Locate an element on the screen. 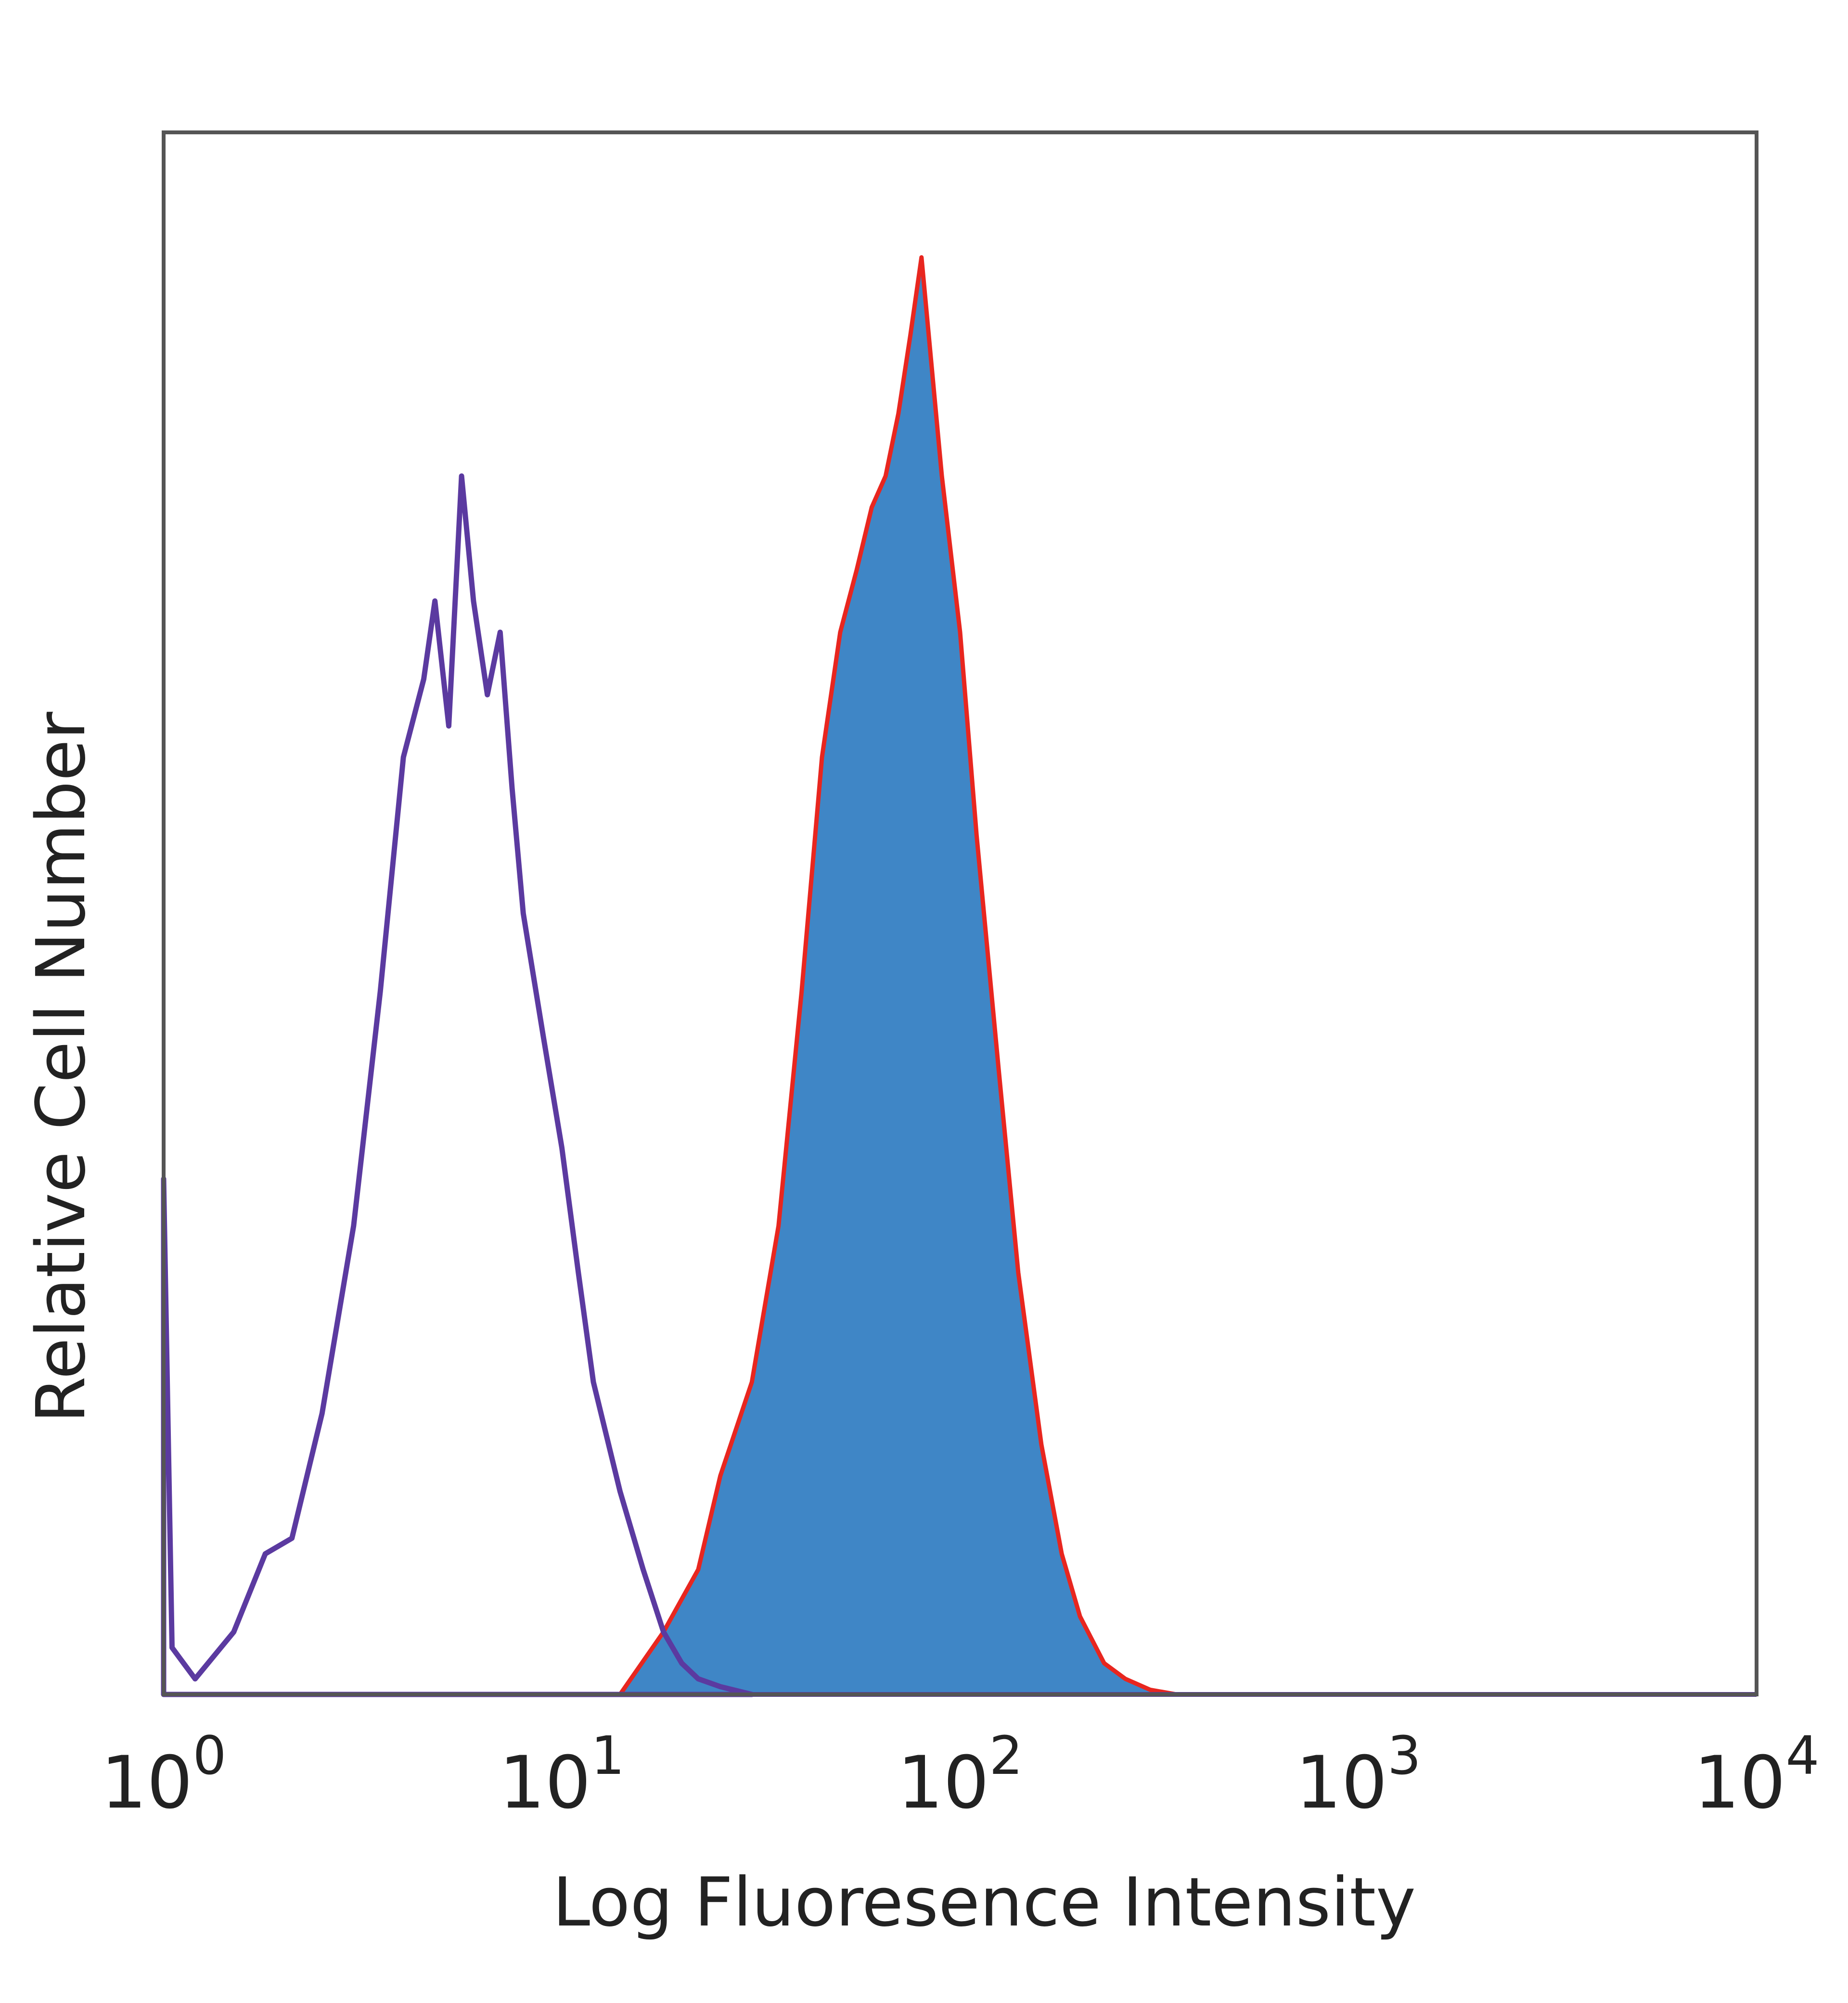  x-tick-label: 10² is located at coordinates (960, 1775).